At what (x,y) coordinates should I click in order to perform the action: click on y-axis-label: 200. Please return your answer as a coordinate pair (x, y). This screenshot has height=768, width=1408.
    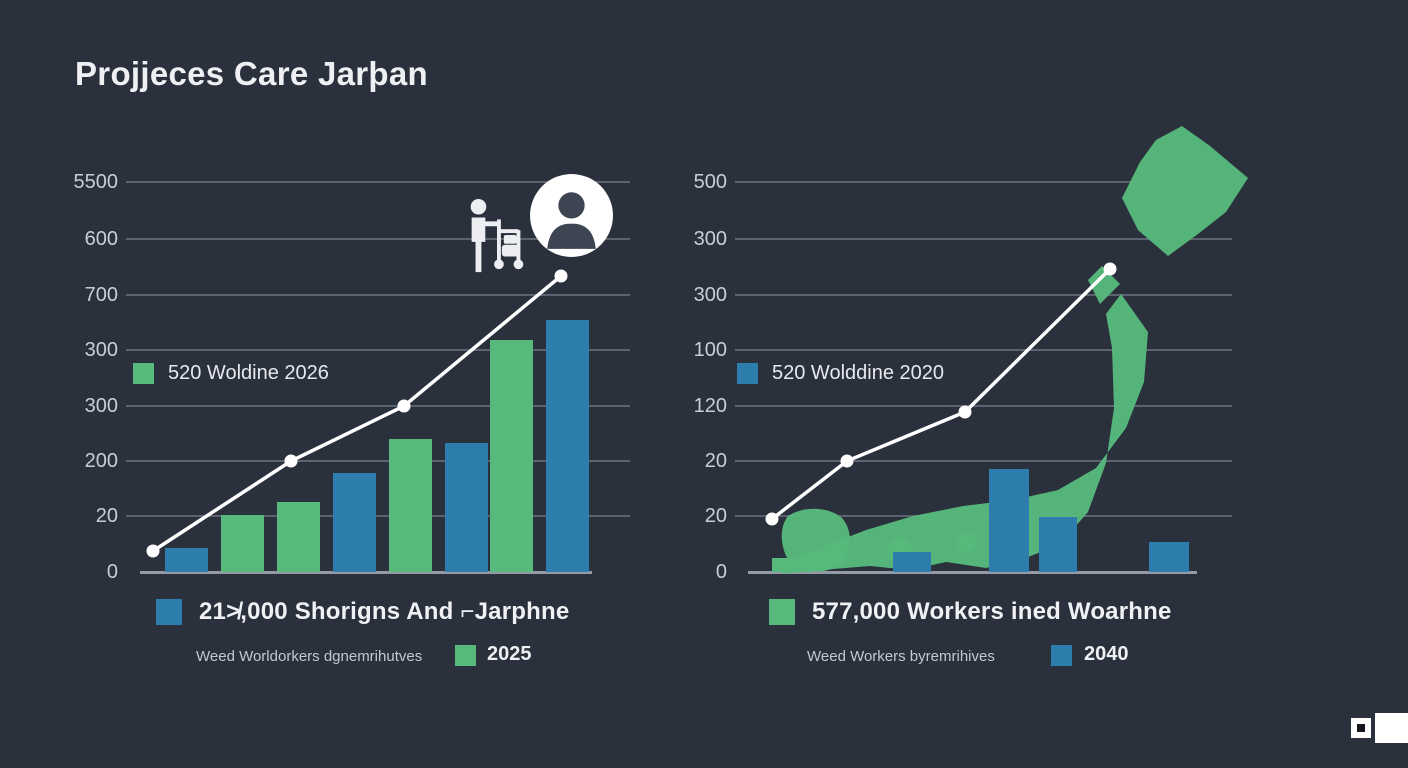
    Looking at the image, I should click on (101, 461).